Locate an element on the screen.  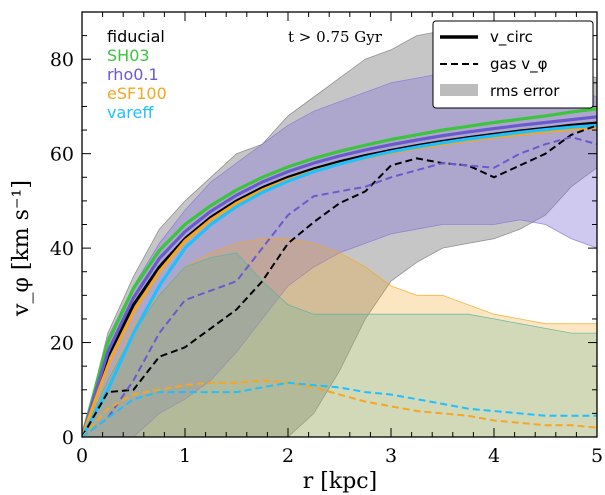
y-axis-label: v_φ [km s⁻¹] is located at coordinates (21, 248).